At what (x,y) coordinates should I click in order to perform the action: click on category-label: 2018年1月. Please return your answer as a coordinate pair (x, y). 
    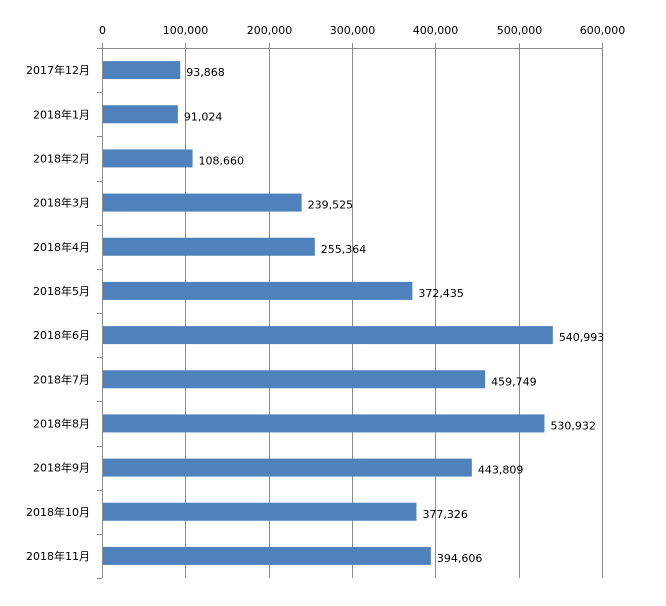
    Looking at the image, I should click on (61, 114).